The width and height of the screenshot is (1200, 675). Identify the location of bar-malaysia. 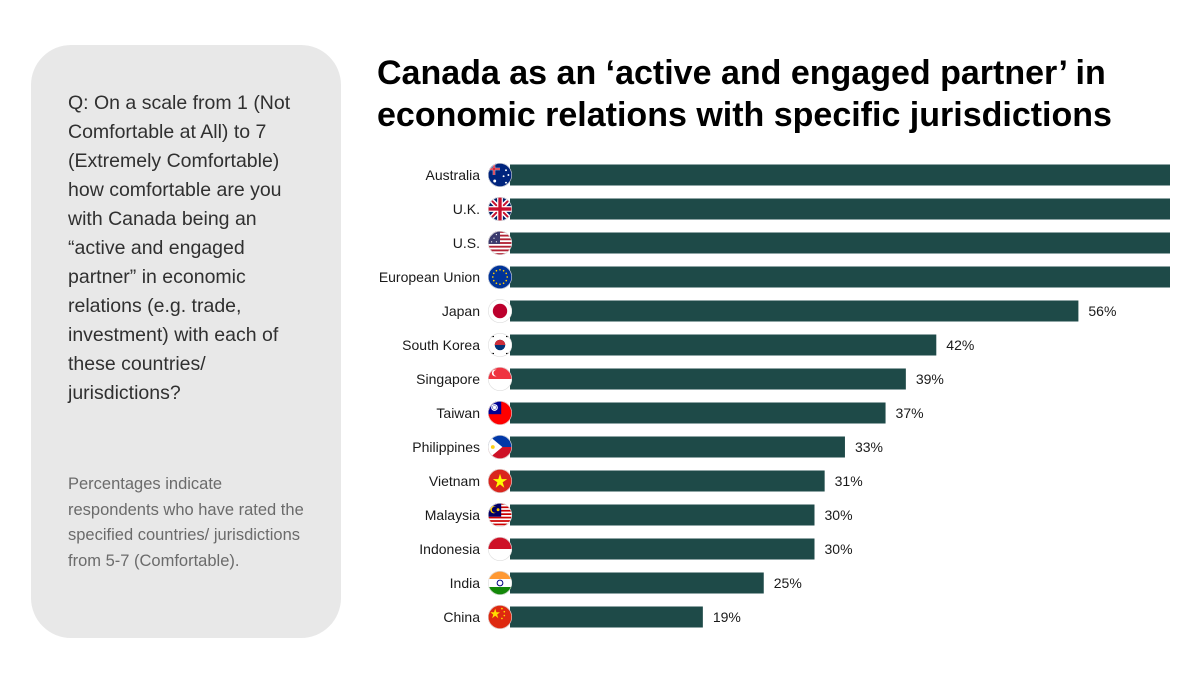
(662, 515).